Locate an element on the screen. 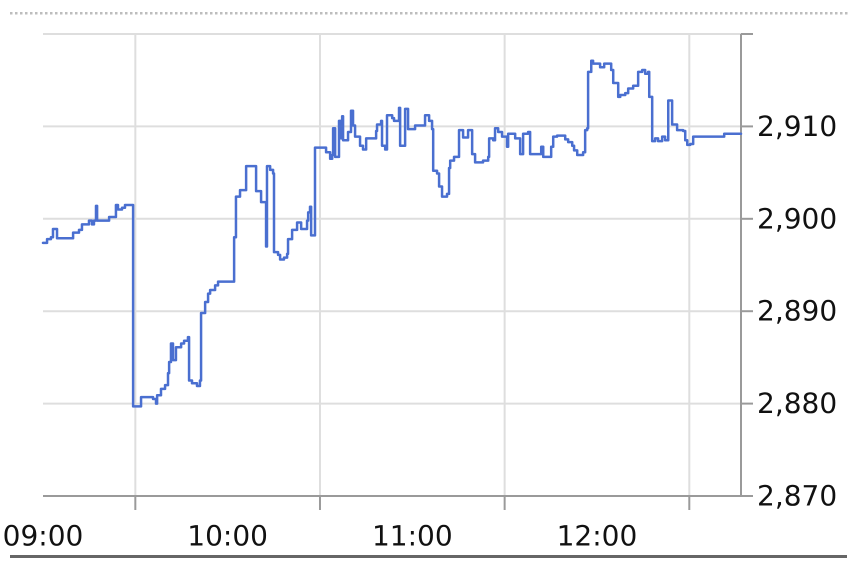  x-tick-label: 12:00 is located at coordinates (597, 536).